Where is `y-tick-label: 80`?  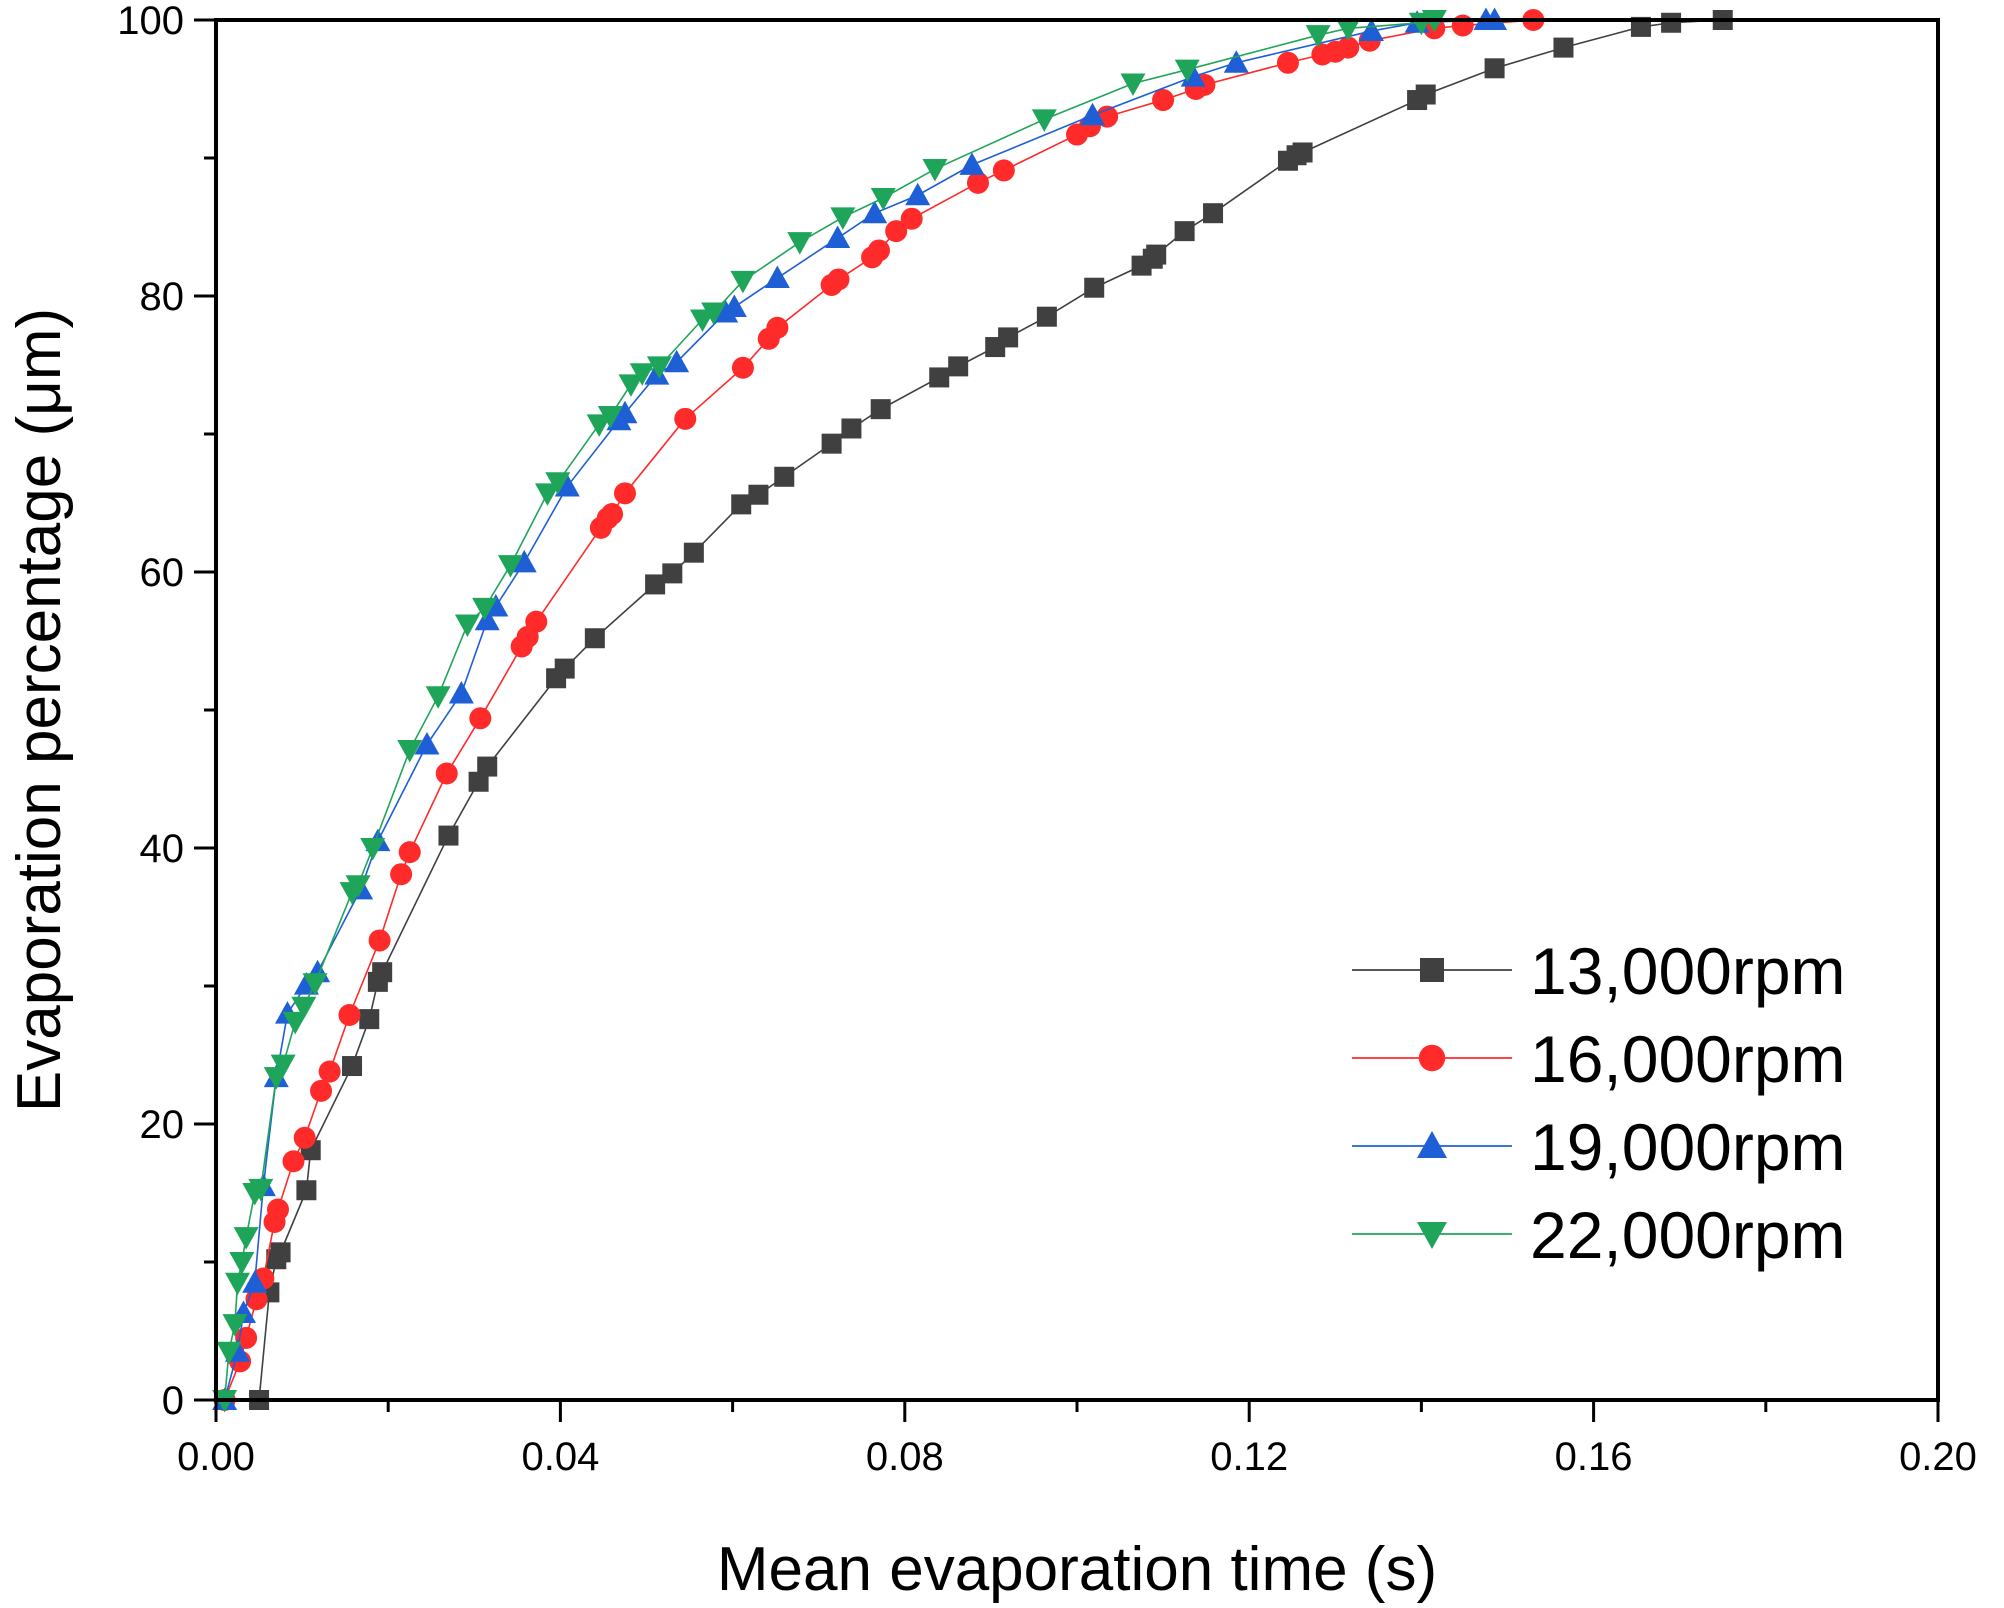
y-tick-label: 80 is located at coordinates (162, 297).